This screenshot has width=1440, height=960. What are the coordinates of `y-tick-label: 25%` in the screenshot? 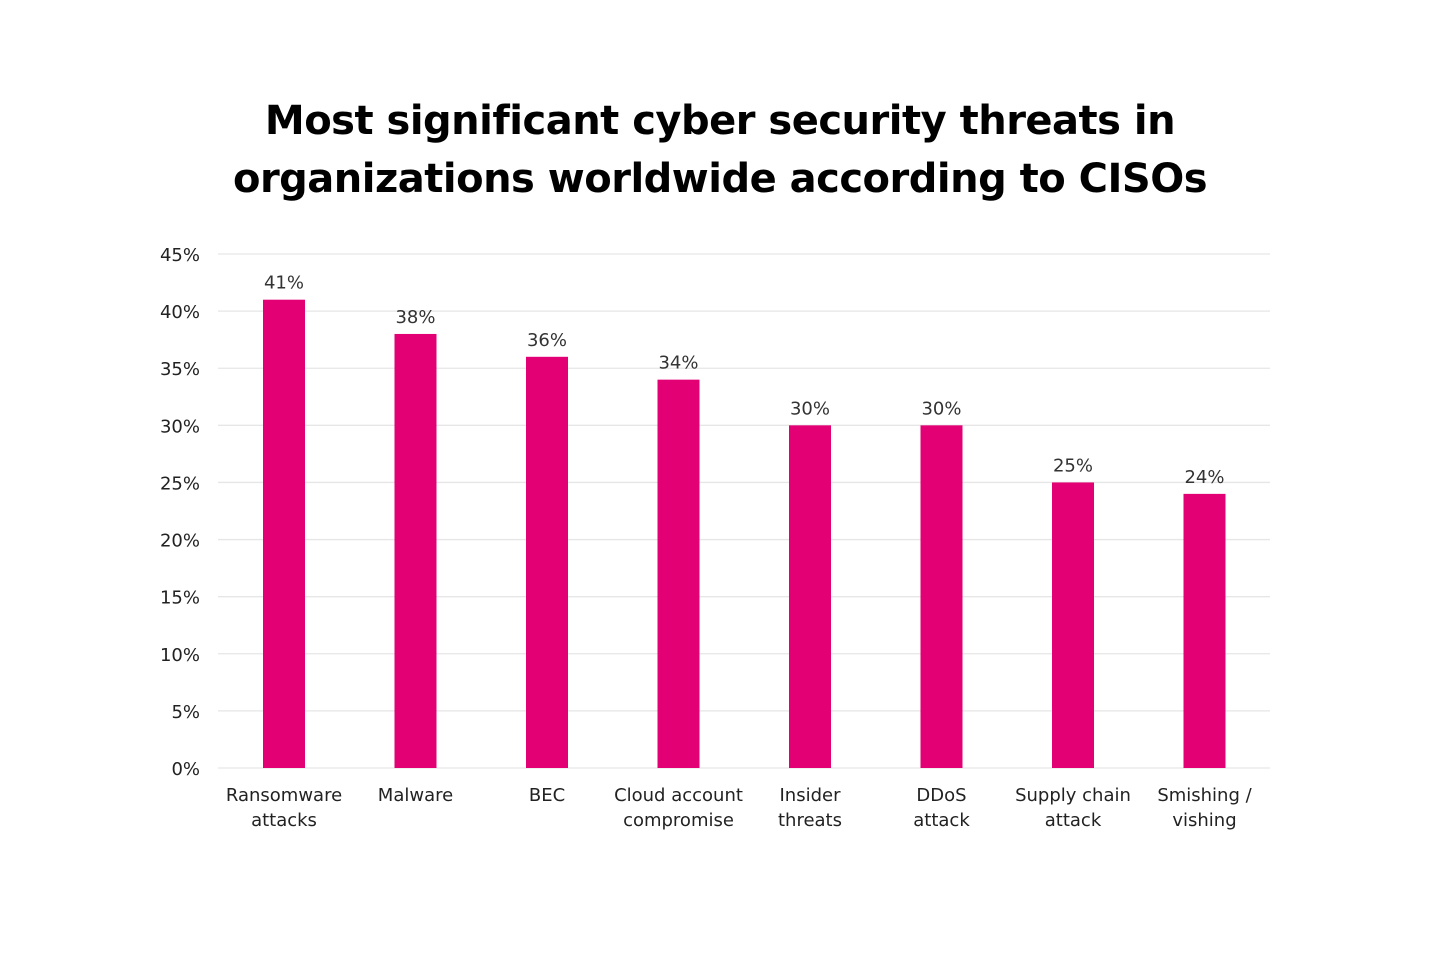 It's located at (180, 483).